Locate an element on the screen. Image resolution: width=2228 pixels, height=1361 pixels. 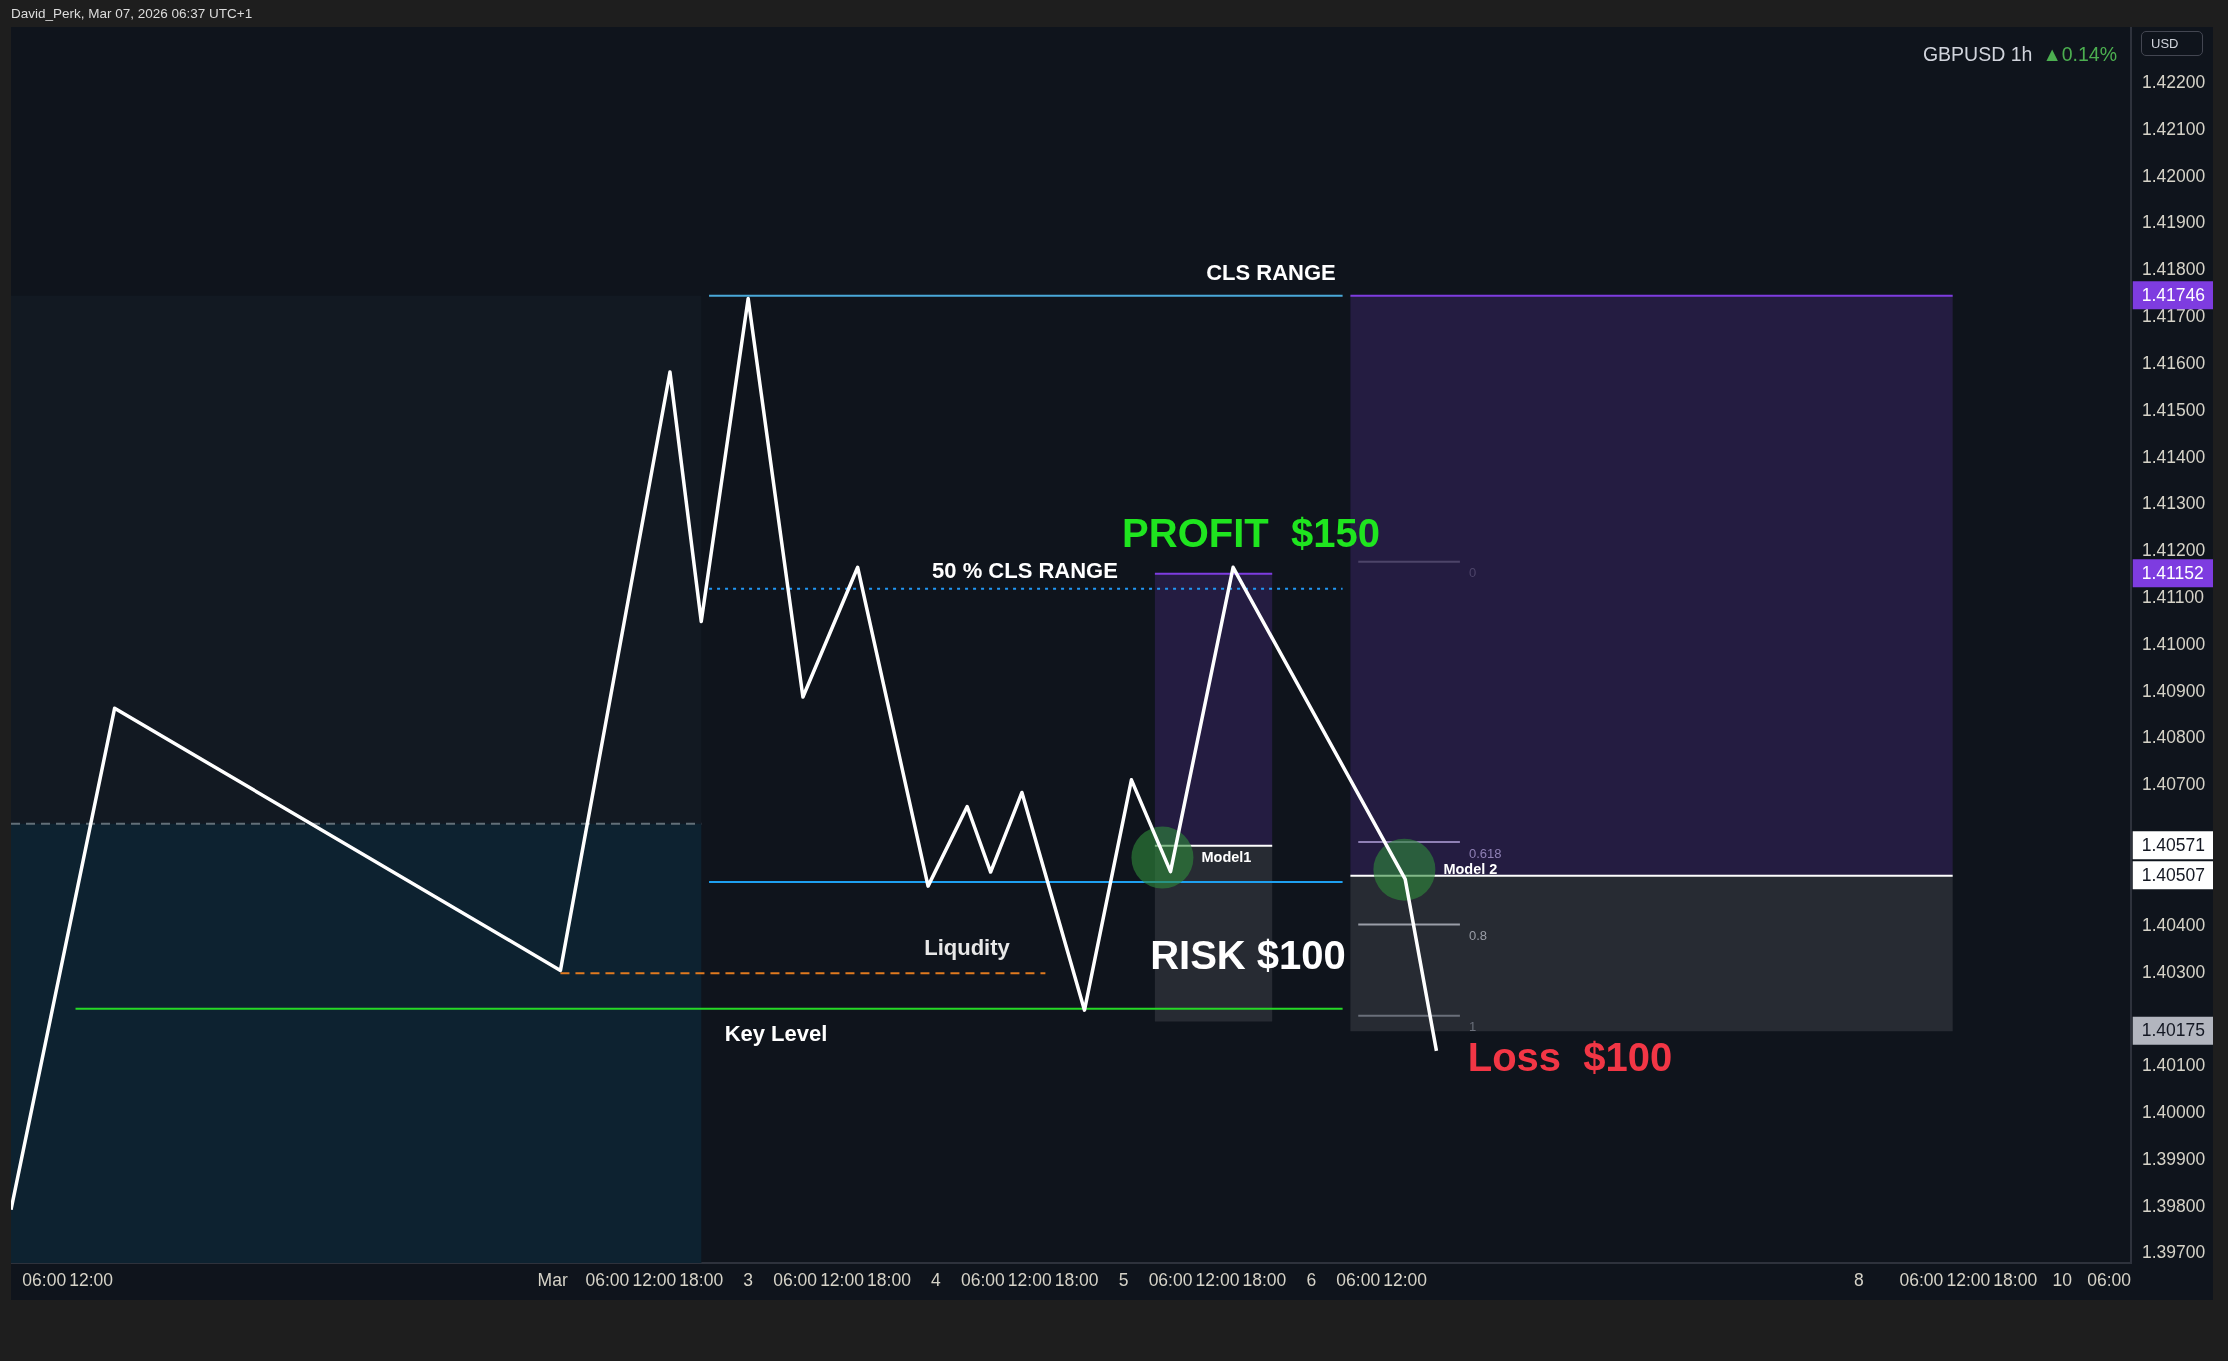
series-label: Model1 is located at coordinates (1226, 856).